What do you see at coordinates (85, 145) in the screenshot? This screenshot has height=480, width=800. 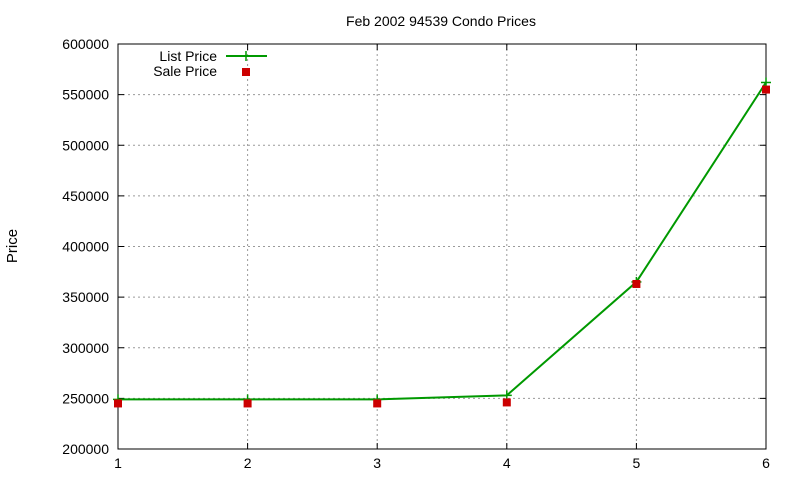 I see `y-tick-label-6: 500000` at bounding box center [85, 145].